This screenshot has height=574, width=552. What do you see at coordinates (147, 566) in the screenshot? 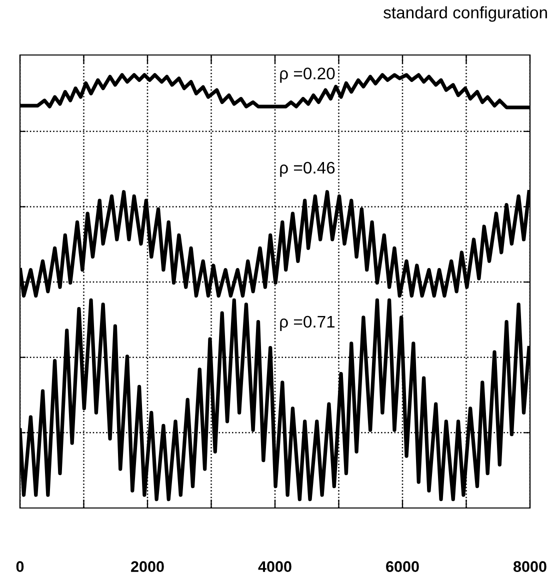
I see `x-tick-label: 2000` at bounding box center [147, 566].